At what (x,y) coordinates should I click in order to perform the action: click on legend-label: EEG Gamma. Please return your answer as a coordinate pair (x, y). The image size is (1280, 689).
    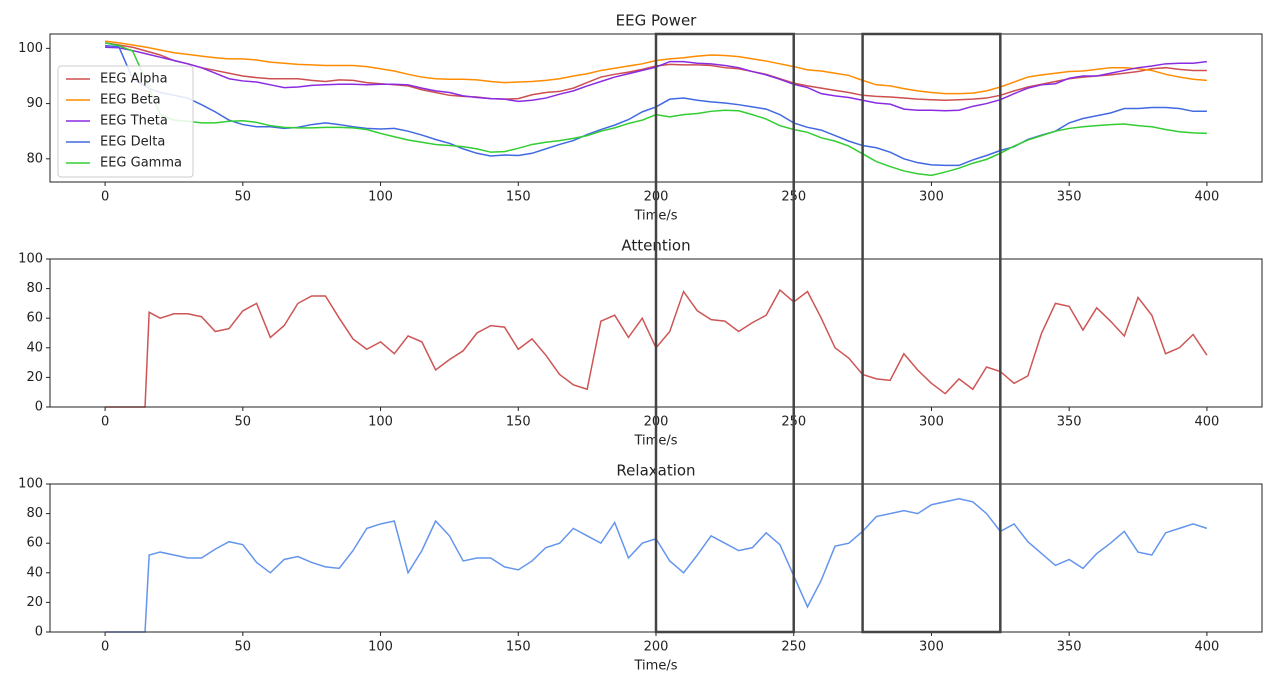
    Looking at the image, I should click on (141, 163).